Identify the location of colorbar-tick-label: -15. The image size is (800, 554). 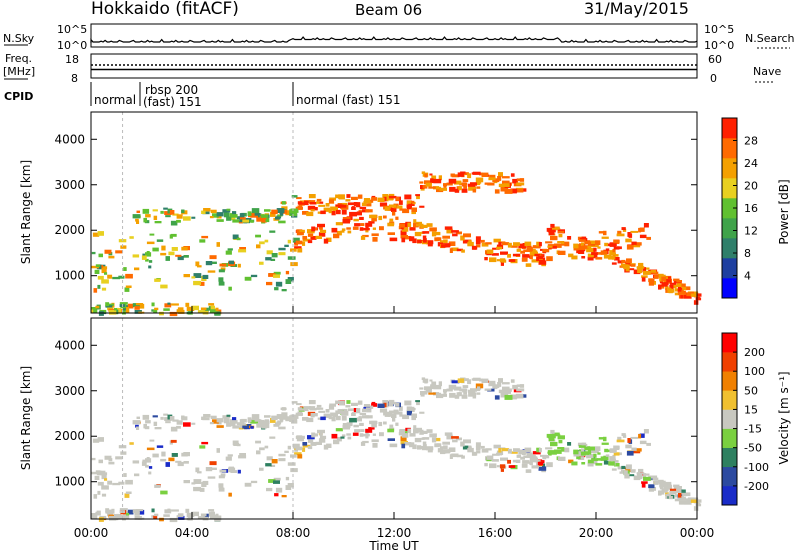
(753, 429).